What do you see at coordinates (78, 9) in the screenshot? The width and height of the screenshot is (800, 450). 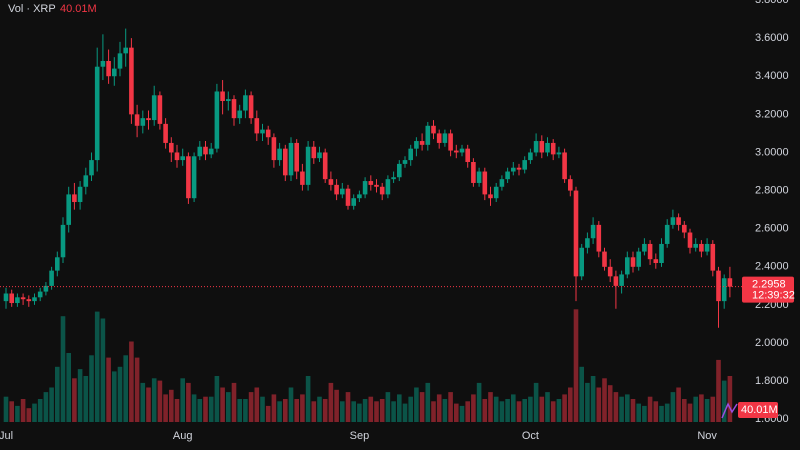 I see `legend-value: 40.01M` at bounding box center [78, 9].